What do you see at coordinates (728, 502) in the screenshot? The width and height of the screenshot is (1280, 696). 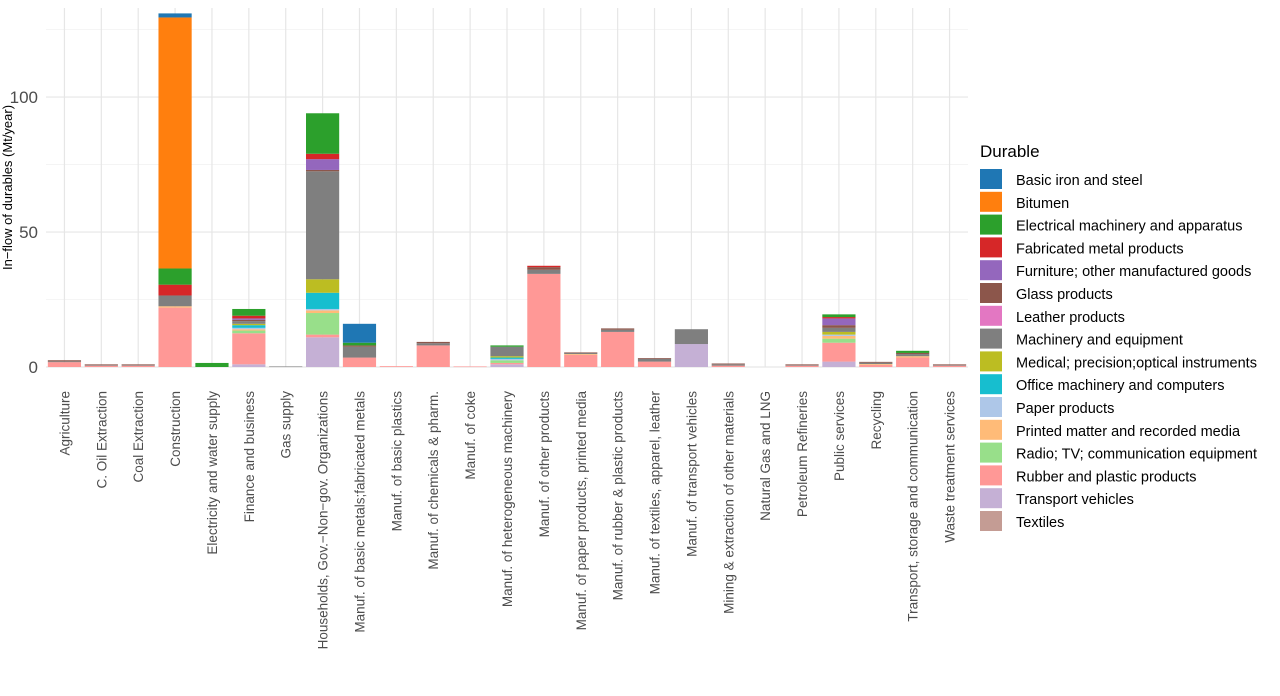 I see `x-tick-label: Mining & extraction of other materials` at bounding box center [728, 502].